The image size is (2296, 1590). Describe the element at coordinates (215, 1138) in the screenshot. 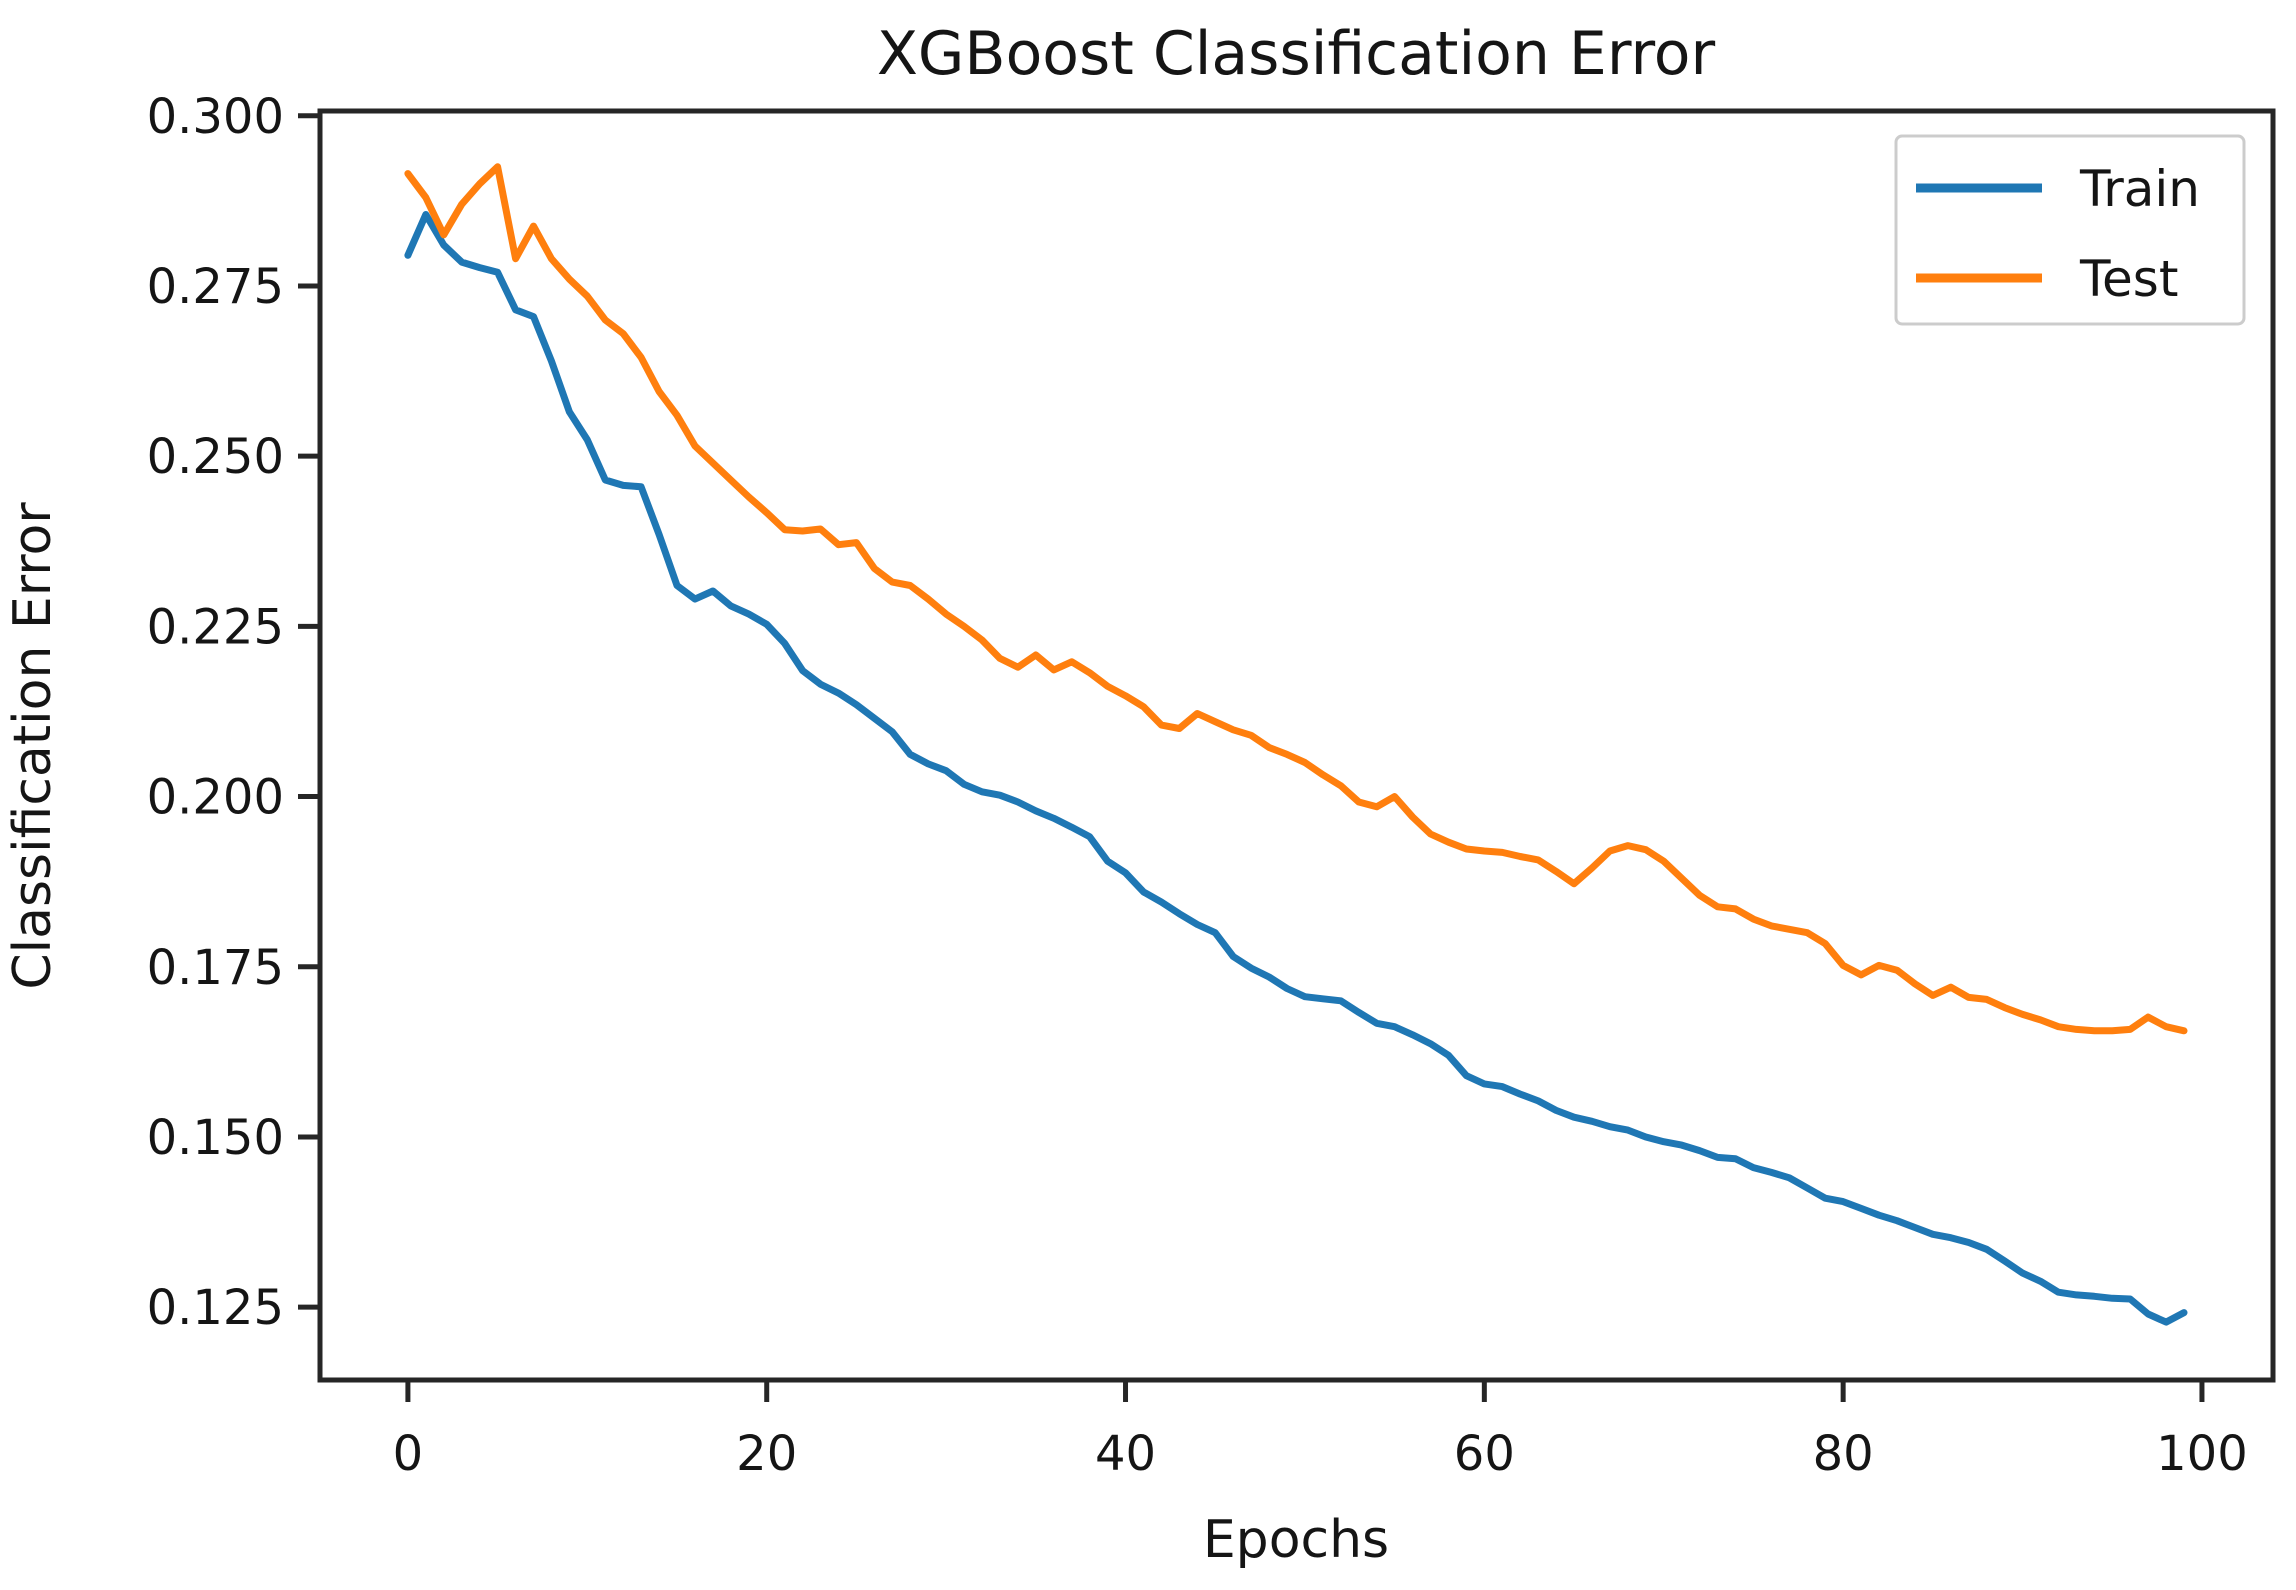

I see `y-tick-label: 0.150` at that location.